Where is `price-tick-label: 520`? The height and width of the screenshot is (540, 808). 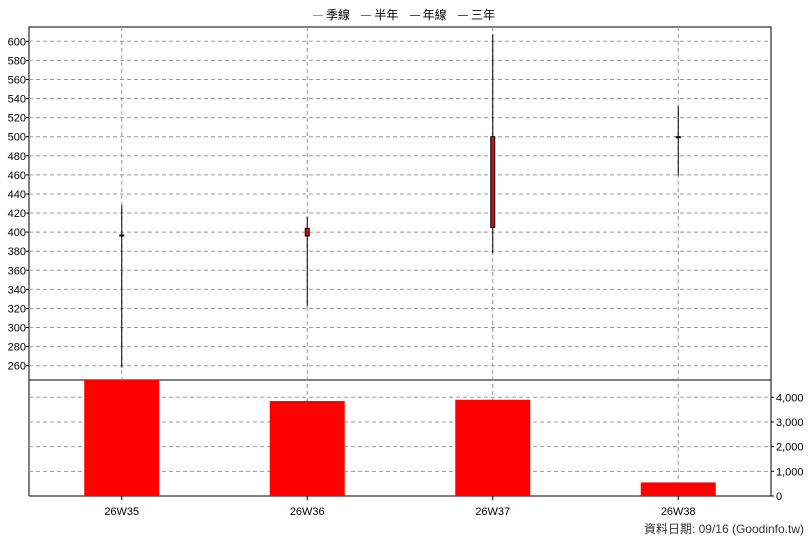 price-tick-label: 520 is located at coordinates (17, 119).